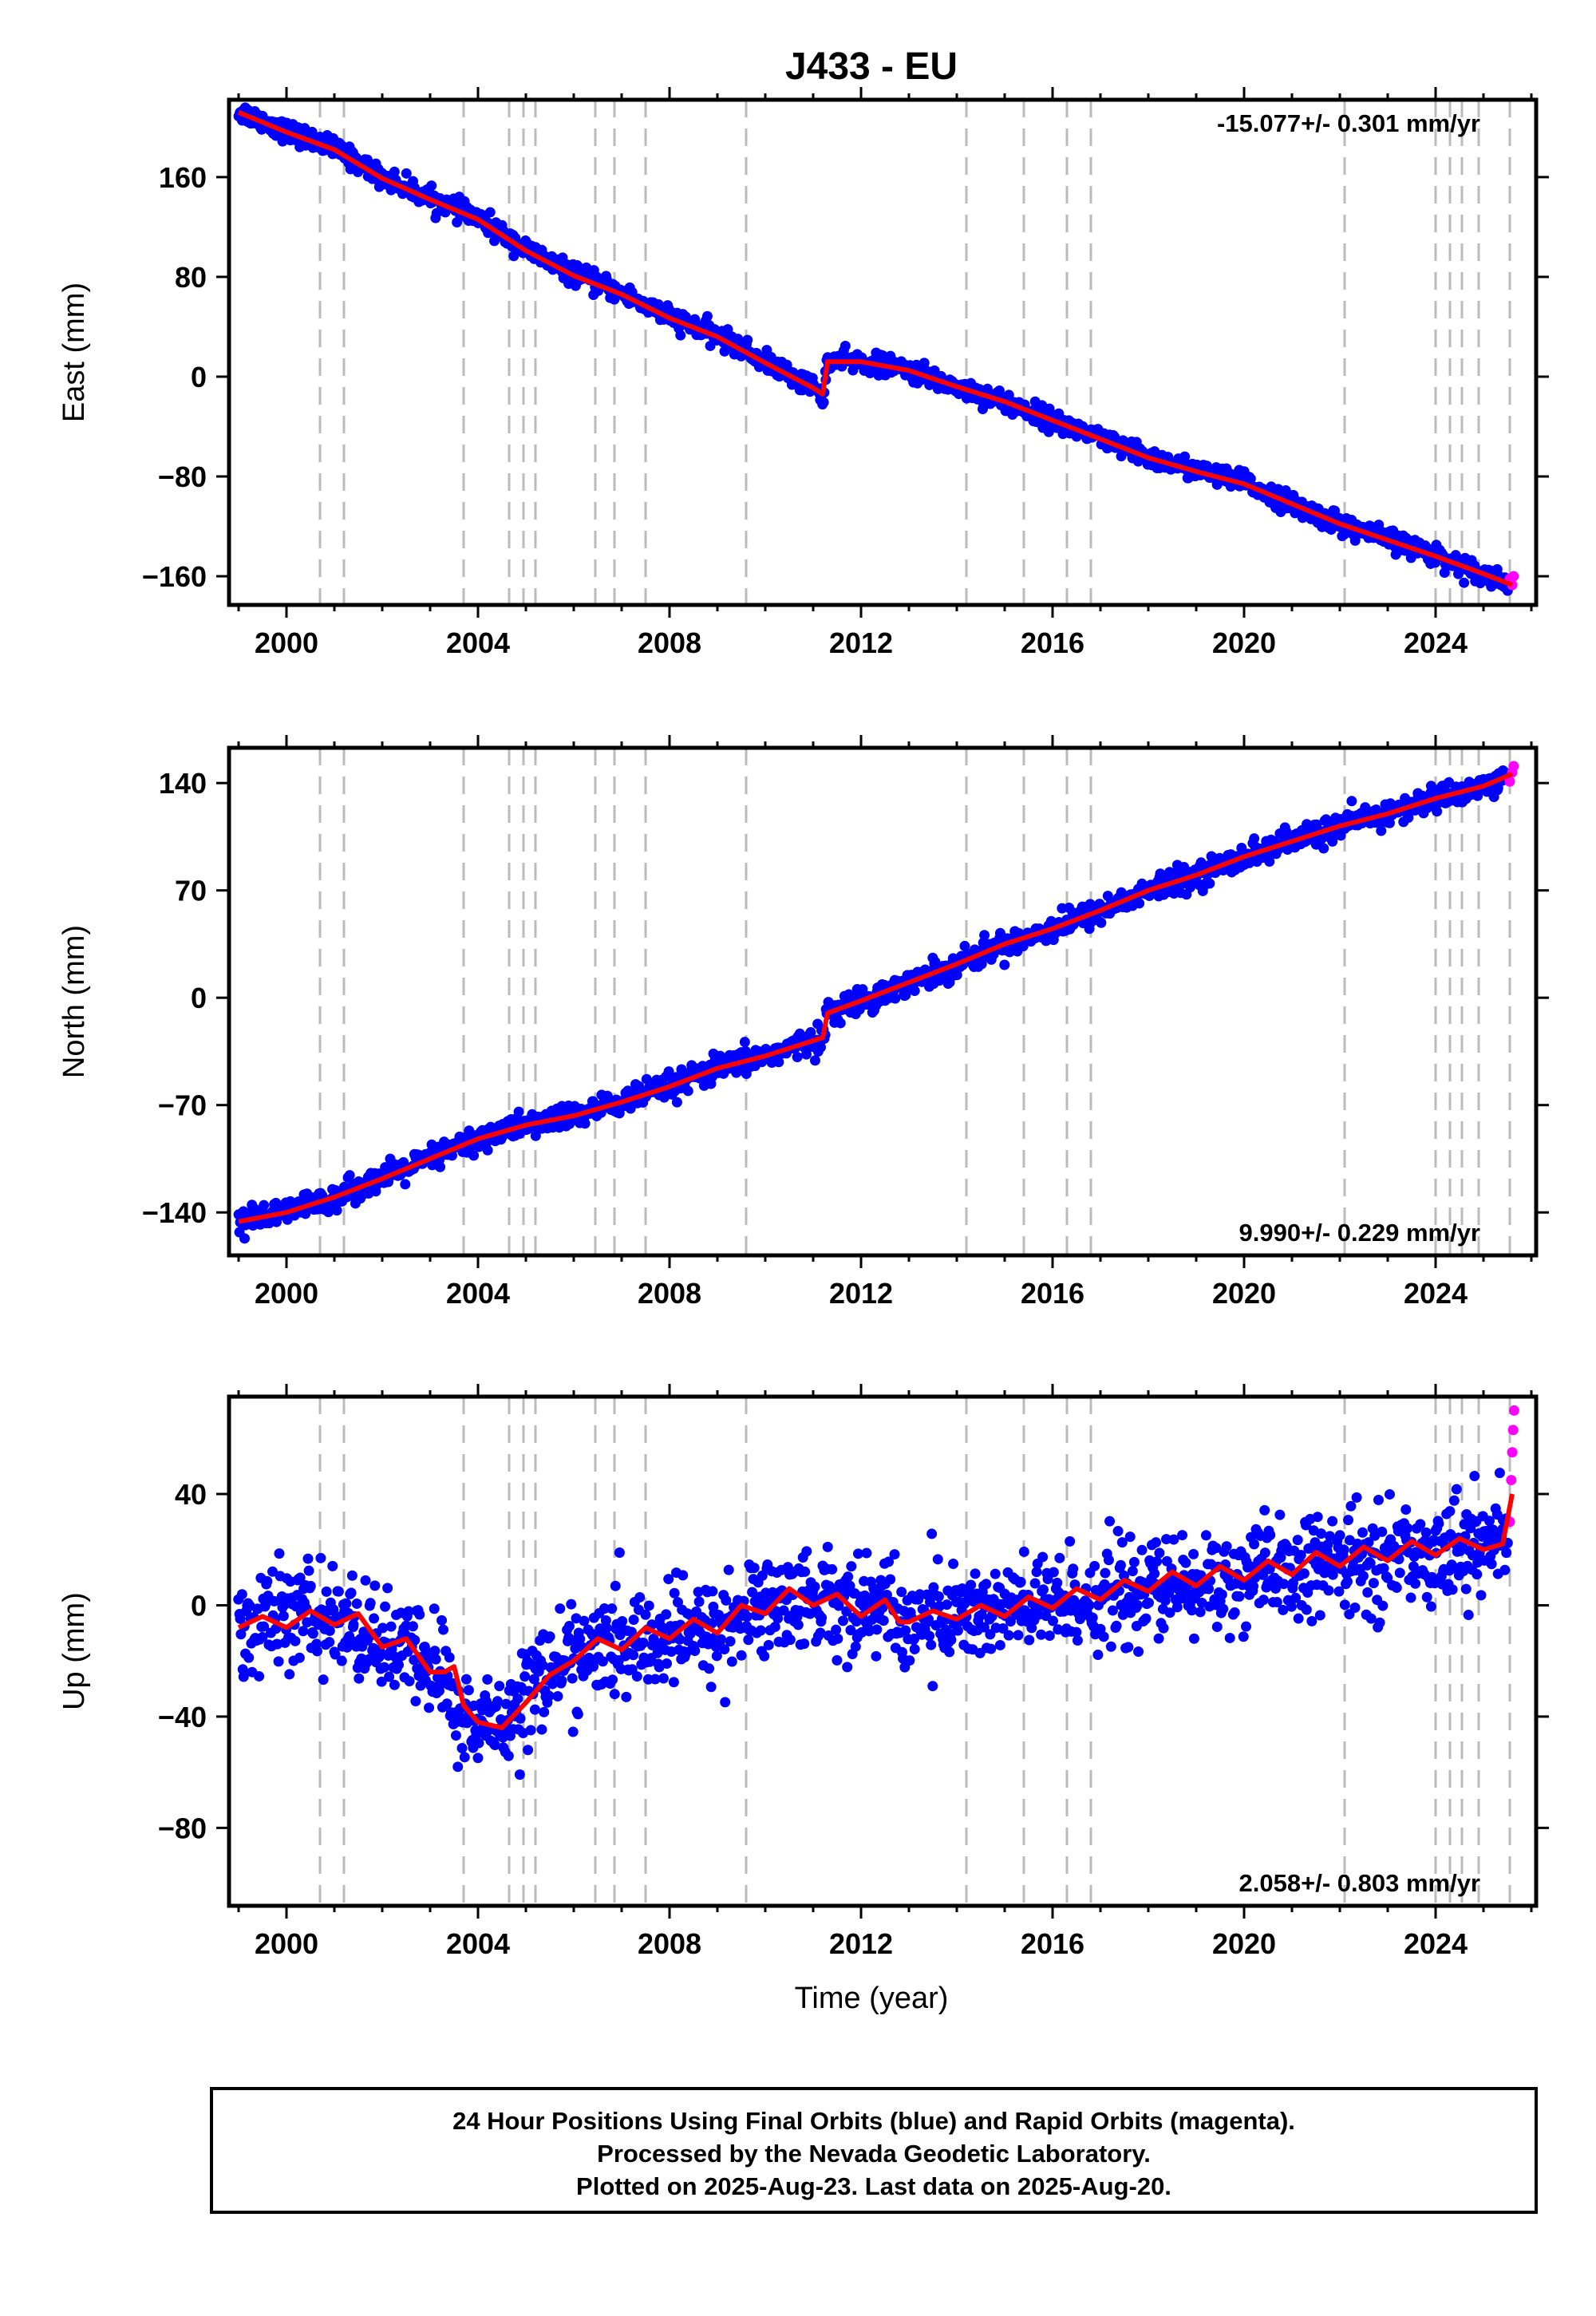  Describe the element at coordinates (1513, 1430) in the screenshot. I see `rapid-orbit-point` at that location.